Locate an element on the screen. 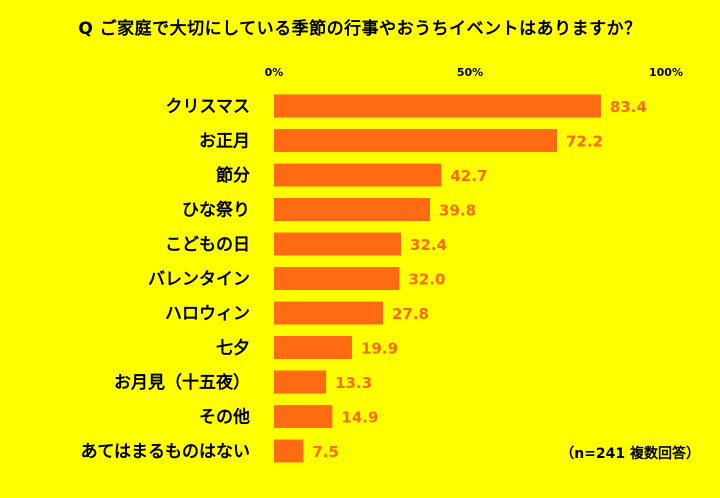 The image size is (720, 498). value-label: 19.9 is located at coordinates (379, 349).